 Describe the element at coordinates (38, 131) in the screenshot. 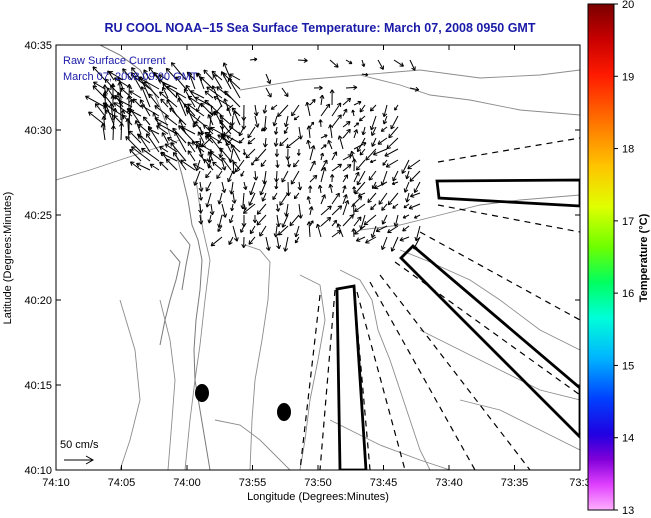

I see `y-tick-label: 40:30` at that location.